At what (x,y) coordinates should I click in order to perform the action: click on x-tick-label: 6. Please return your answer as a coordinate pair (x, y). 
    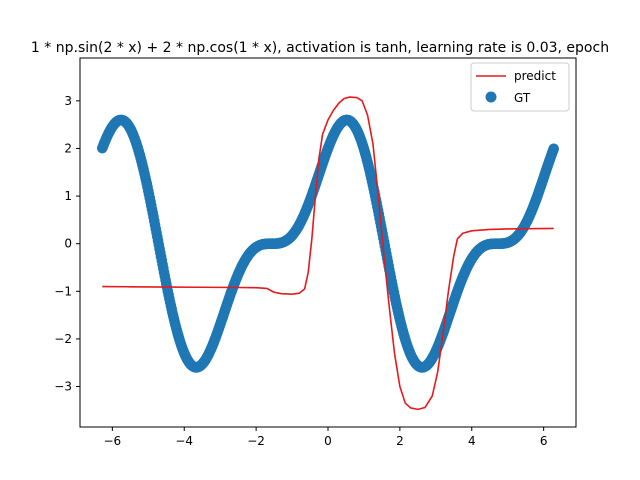
    Looking at the image, I should click on (544, 441).